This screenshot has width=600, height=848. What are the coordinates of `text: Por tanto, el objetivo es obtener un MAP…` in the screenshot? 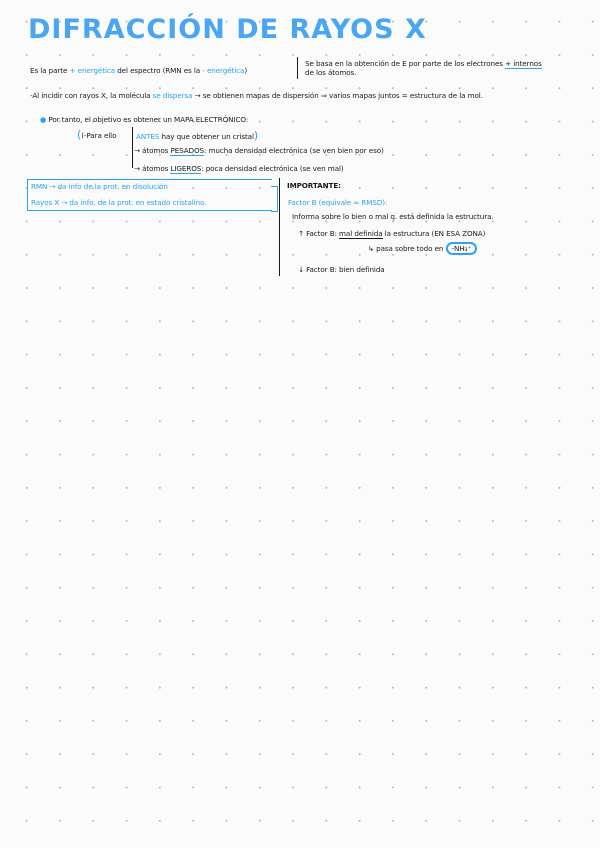 It's located at (148, 119).